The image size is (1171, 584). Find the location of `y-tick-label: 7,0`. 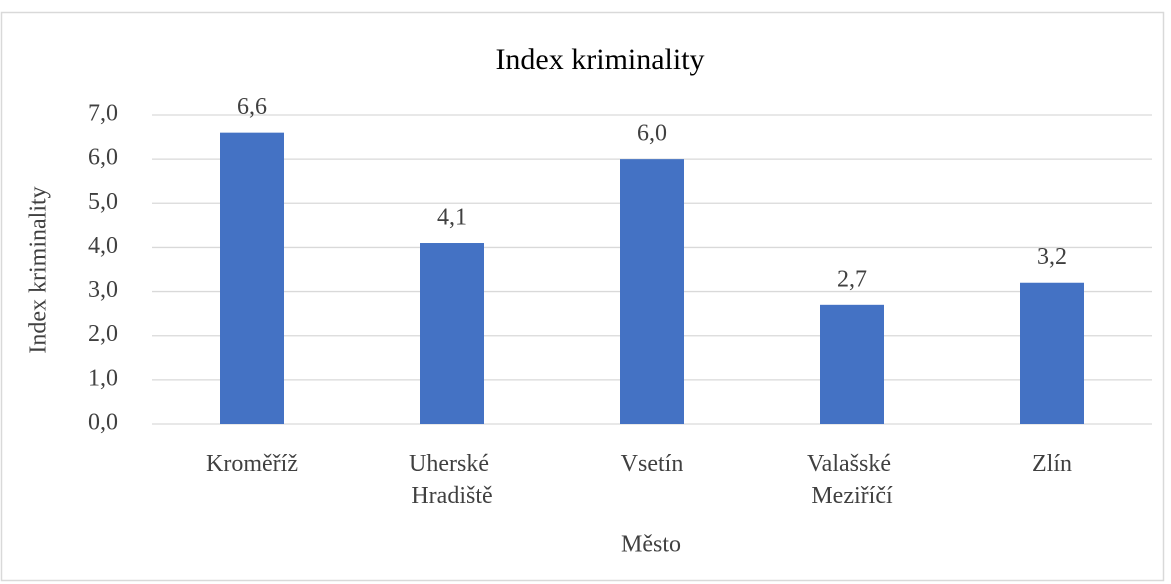

y-tick-label: 7,0 is located at coordinates (103, 114).